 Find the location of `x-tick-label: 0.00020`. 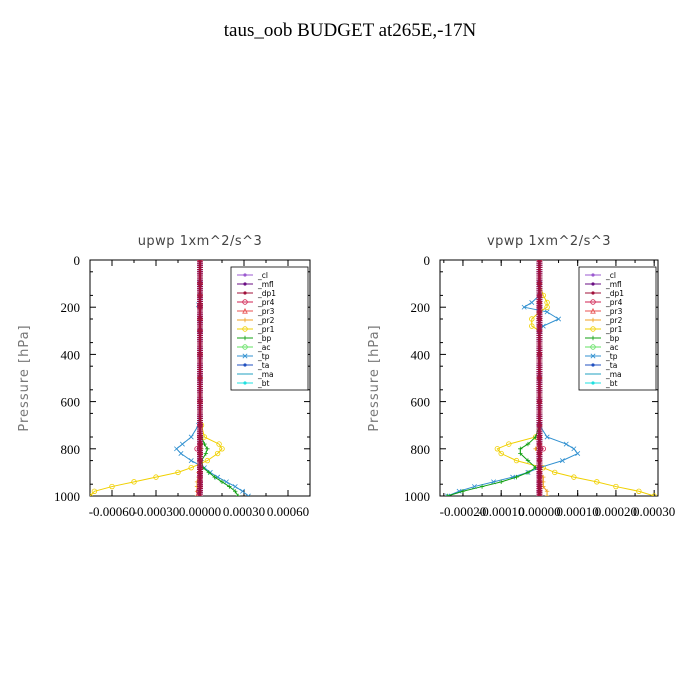

x-tick-label: 0.00020 is located at coordinates (616, 511).